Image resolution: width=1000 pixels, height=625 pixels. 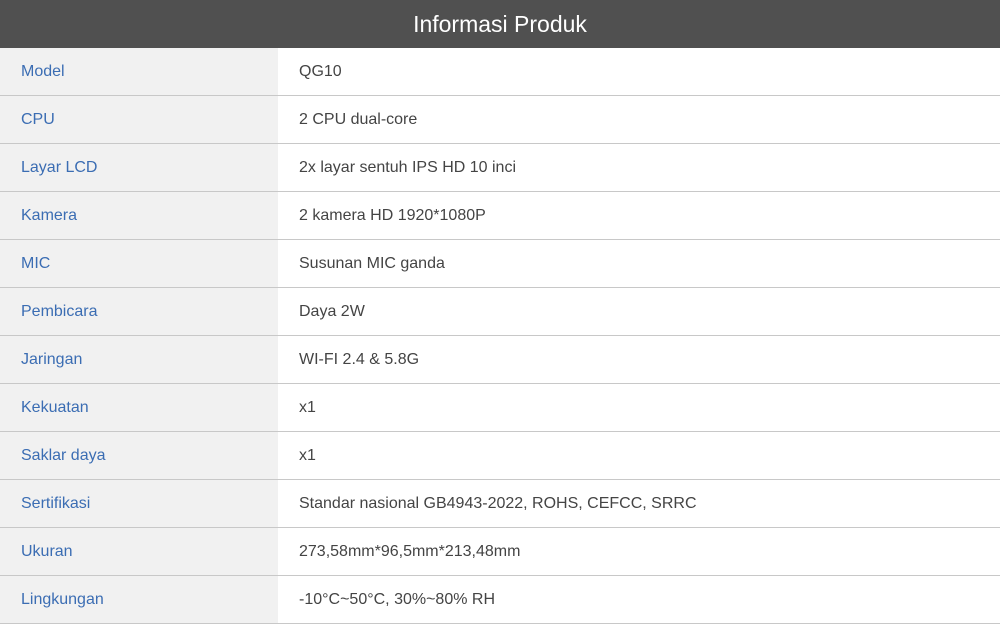 What do you see at coordinates (639, 215) in the screenshot?
I see `spec-value: 2 kamera HD 1920*1080P` at bounding box center [639, 215].